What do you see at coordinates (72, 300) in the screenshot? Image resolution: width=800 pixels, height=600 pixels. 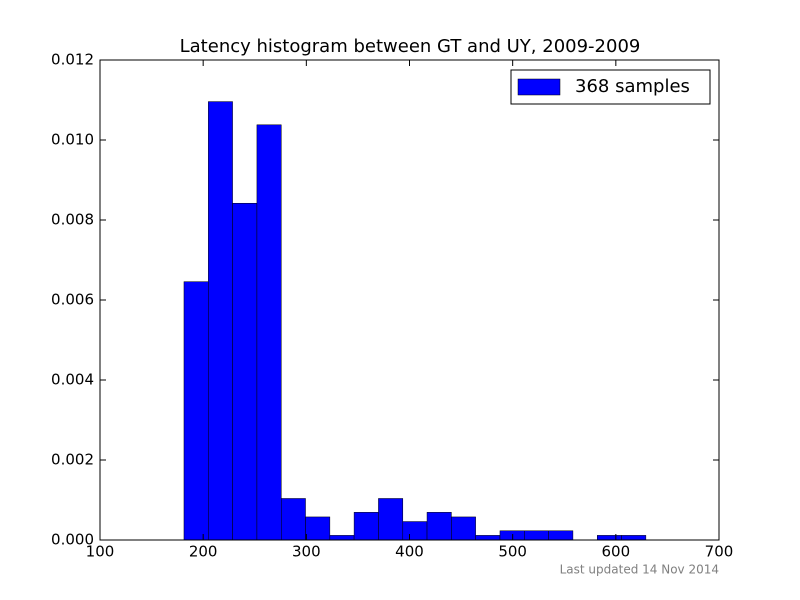 I see `y-tick-label: 0.006` at bounding box center [72, 300].